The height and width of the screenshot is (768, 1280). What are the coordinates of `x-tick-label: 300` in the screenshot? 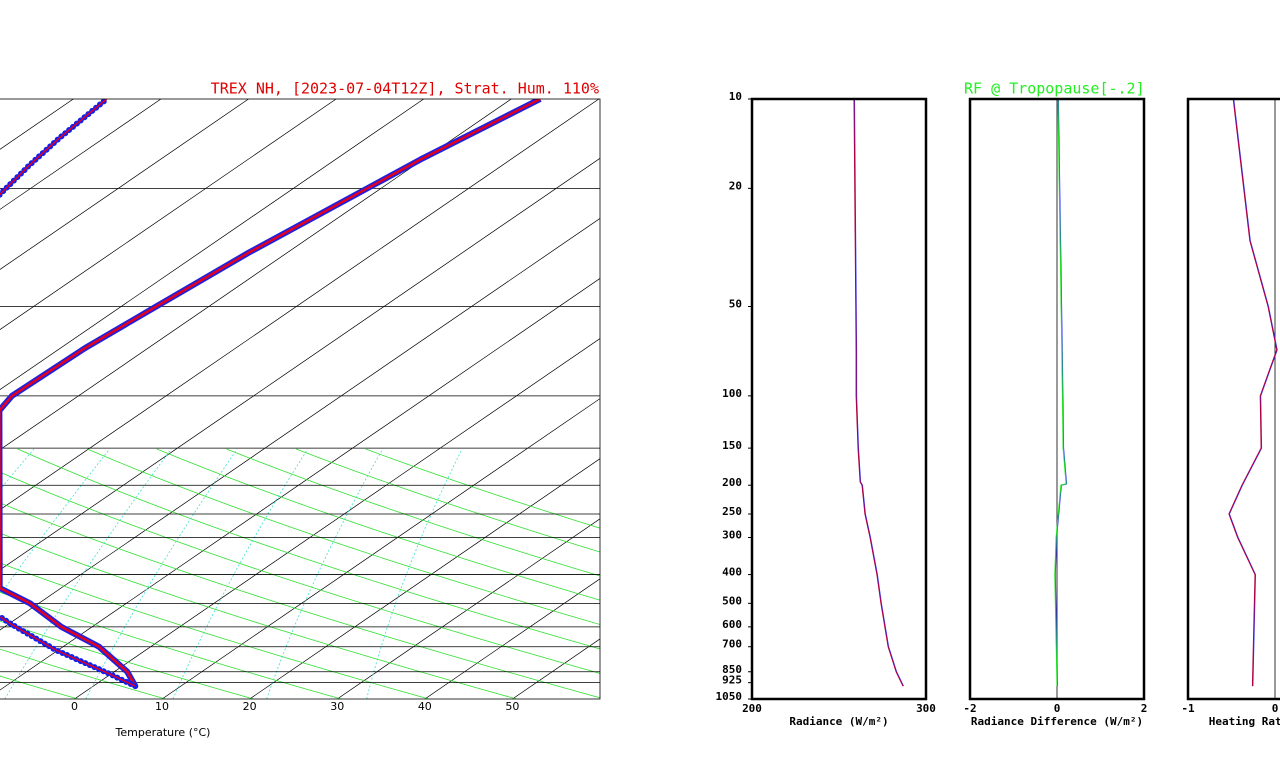 It's located at (926, 708).